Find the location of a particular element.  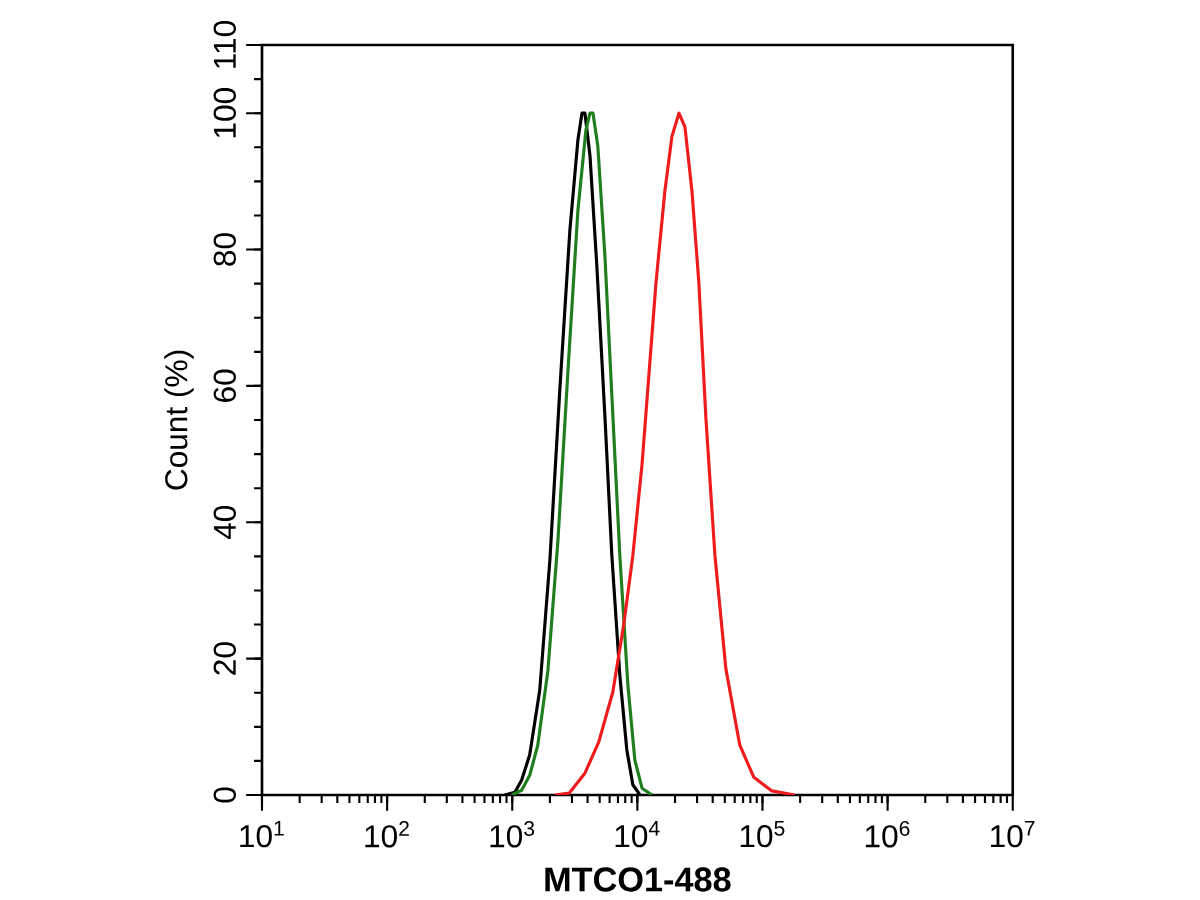

x-axis-title: MTCO1-488 is located at coordinates (638, 879).